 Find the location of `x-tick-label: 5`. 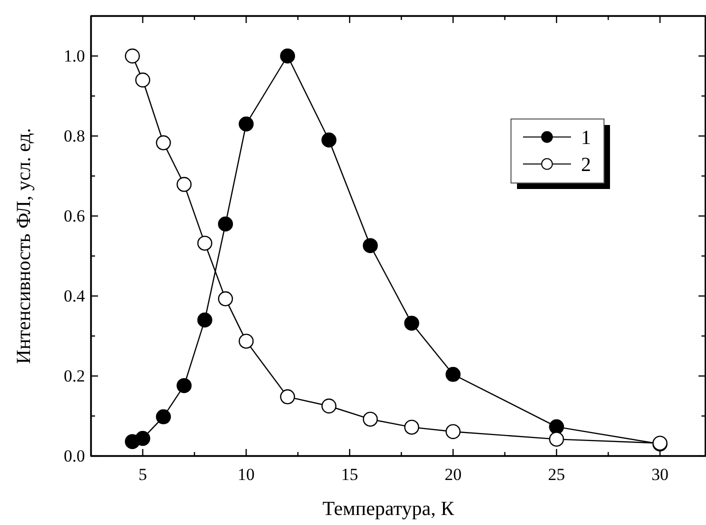

x-tick-label: 5 is located at coordinates (142, 474).